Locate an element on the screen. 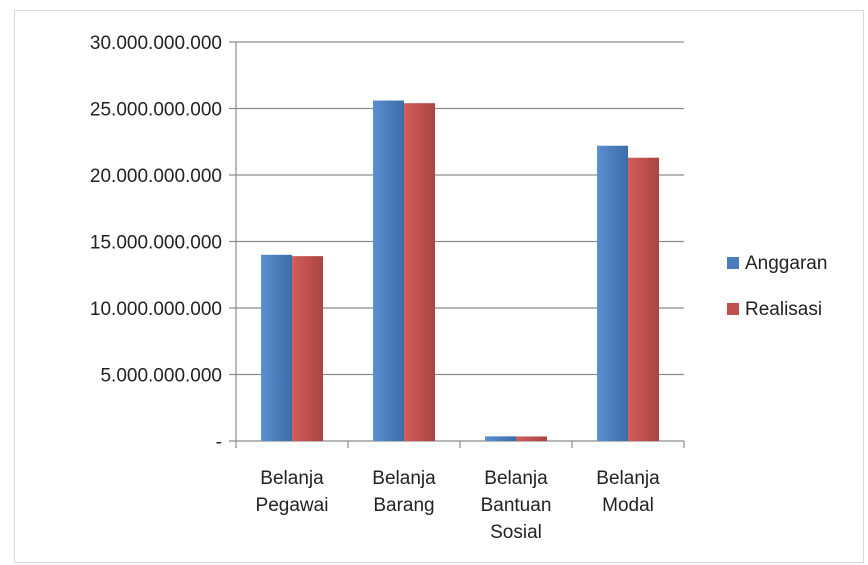 The height and width of the screenshot is (565, 868). y-tick-label: 25.000.000.000 is located at coordinates (156, 110).